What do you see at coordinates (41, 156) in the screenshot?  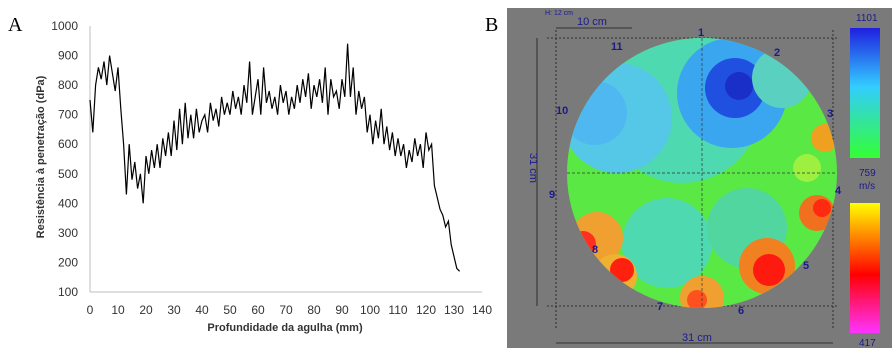 I see `y-axis-title: Resistência à penetração (dPa)` at bounding box center [41, 156].